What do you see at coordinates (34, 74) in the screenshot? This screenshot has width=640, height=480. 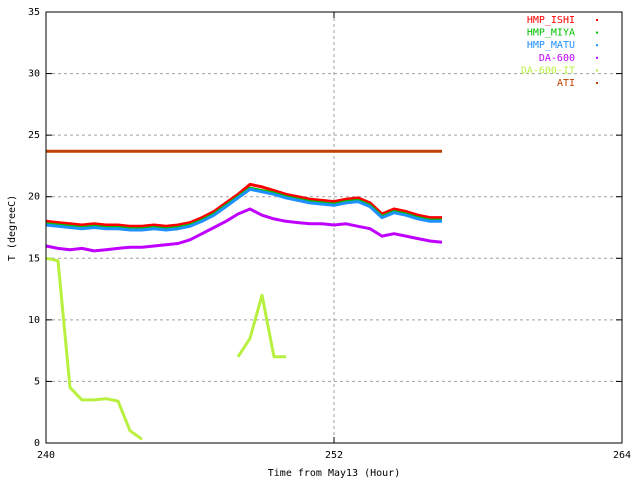 I see `y-tick-label: 30` at bounding box center [34, 74].